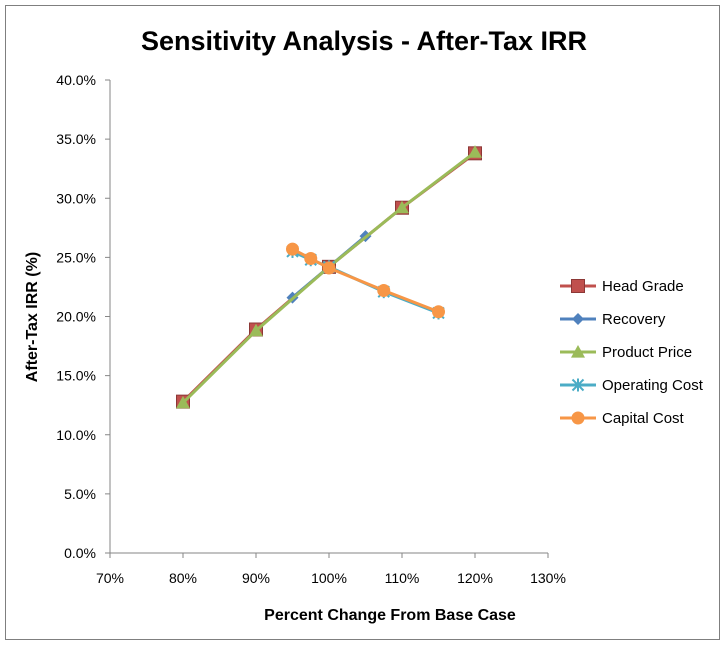 The width and height of the screenshot is (727, 648). I want to click on y-axis-title: After-Tax IRR (%), so click(32, 317).